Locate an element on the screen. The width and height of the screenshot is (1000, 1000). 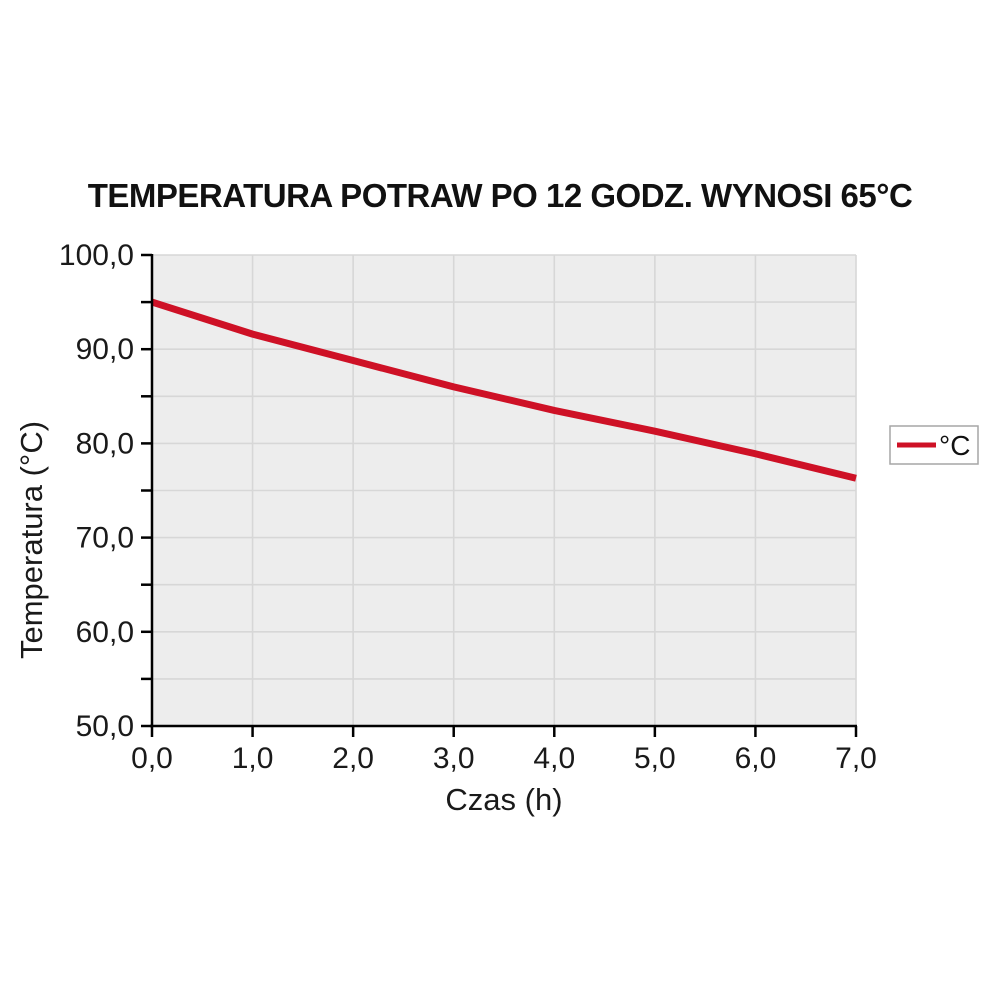
y-axis-title: Temperatura (°C) is located at coordinates (31, 540).